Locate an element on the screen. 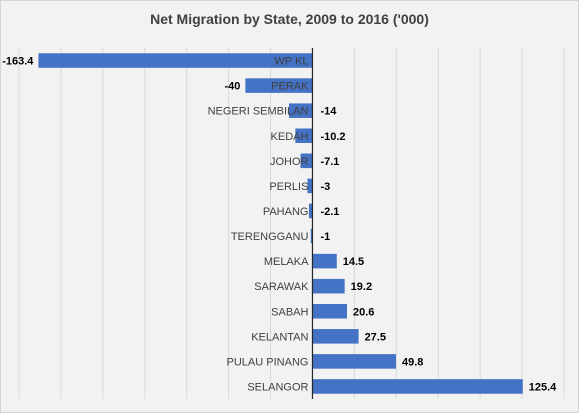 This screenshot has height=413, width=579. category-label: TERENGGANU is located at coordinates (270, 237).